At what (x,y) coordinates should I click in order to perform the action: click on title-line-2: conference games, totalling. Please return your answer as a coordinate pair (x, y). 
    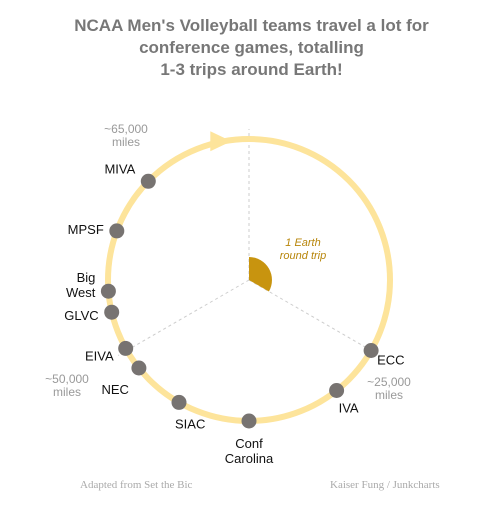
    Looking at the image, I should click on (251, 47).